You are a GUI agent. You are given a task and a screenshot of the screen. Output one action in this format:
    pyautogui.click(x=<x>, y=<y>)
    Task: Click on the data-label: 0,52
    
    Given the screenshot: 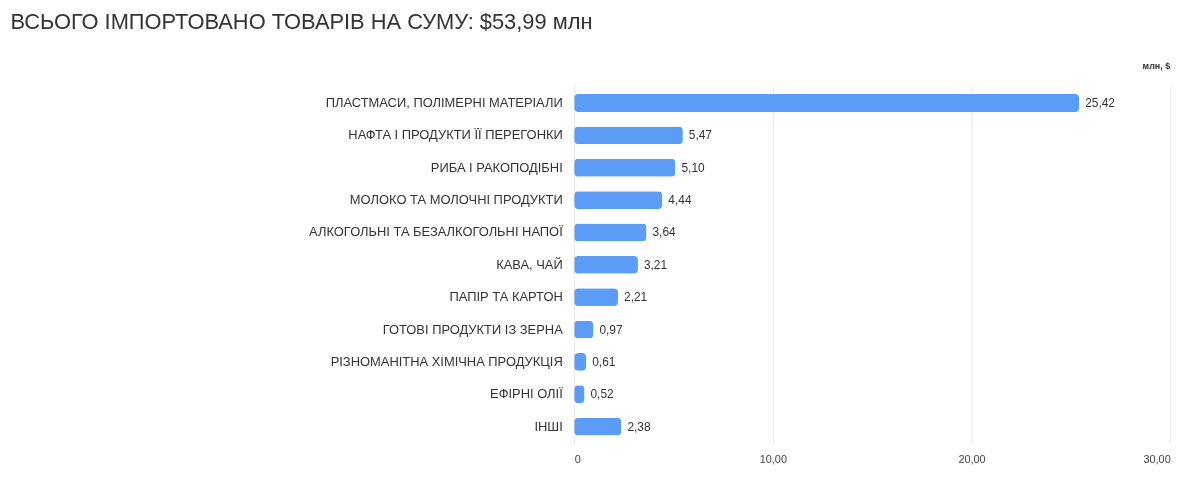 What is the action you would take?
    pyautogui.click(x=602, y=394)
    